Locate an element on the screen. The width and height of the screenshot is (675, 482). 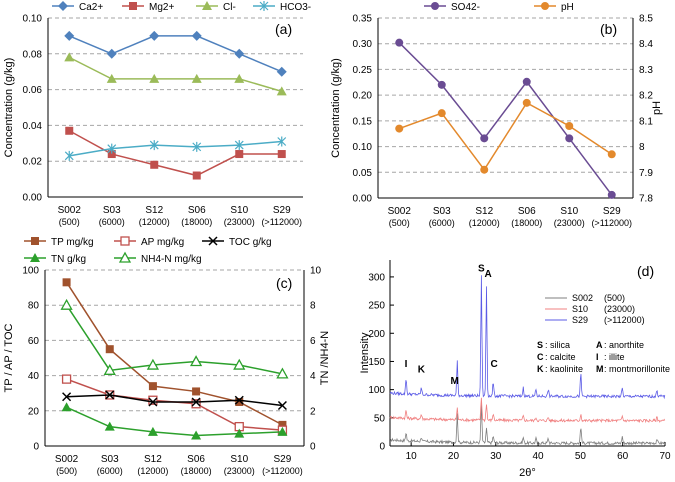
series-line-TN g/kg is located at coordinates (174, 421).